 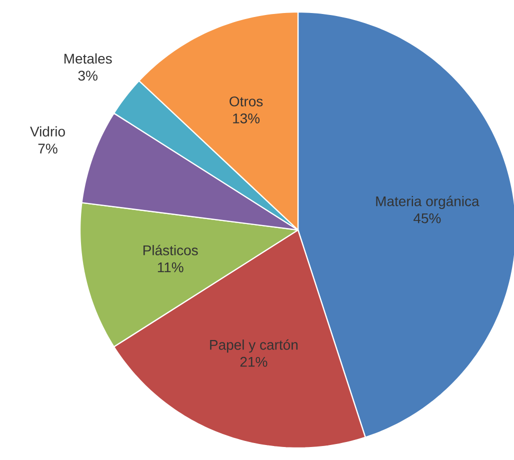 What do you see at coordinates (254, 361) in the screenshot?
I see `data-label: 21%` at bounding box center [254, 361].